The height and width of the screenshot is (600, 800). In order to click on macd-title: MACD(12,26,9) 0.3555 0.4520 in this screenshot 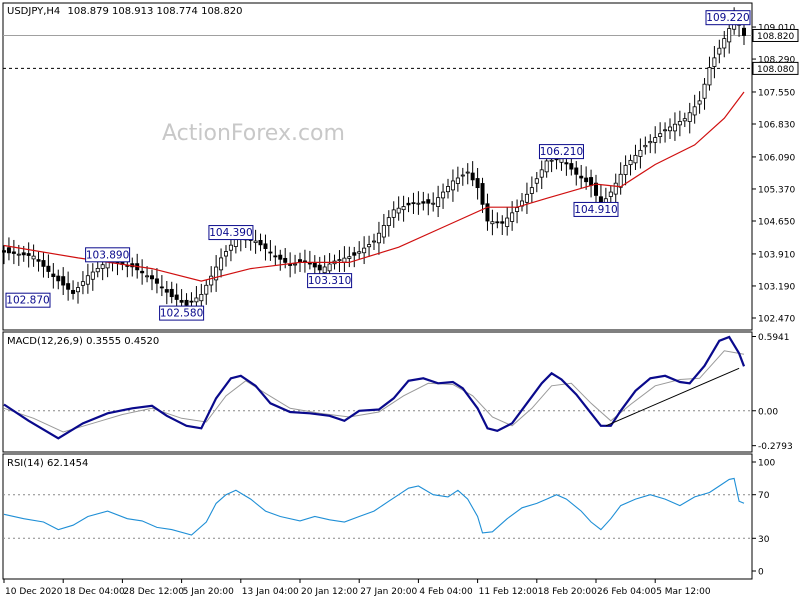, I will do `click(83, 341)`.